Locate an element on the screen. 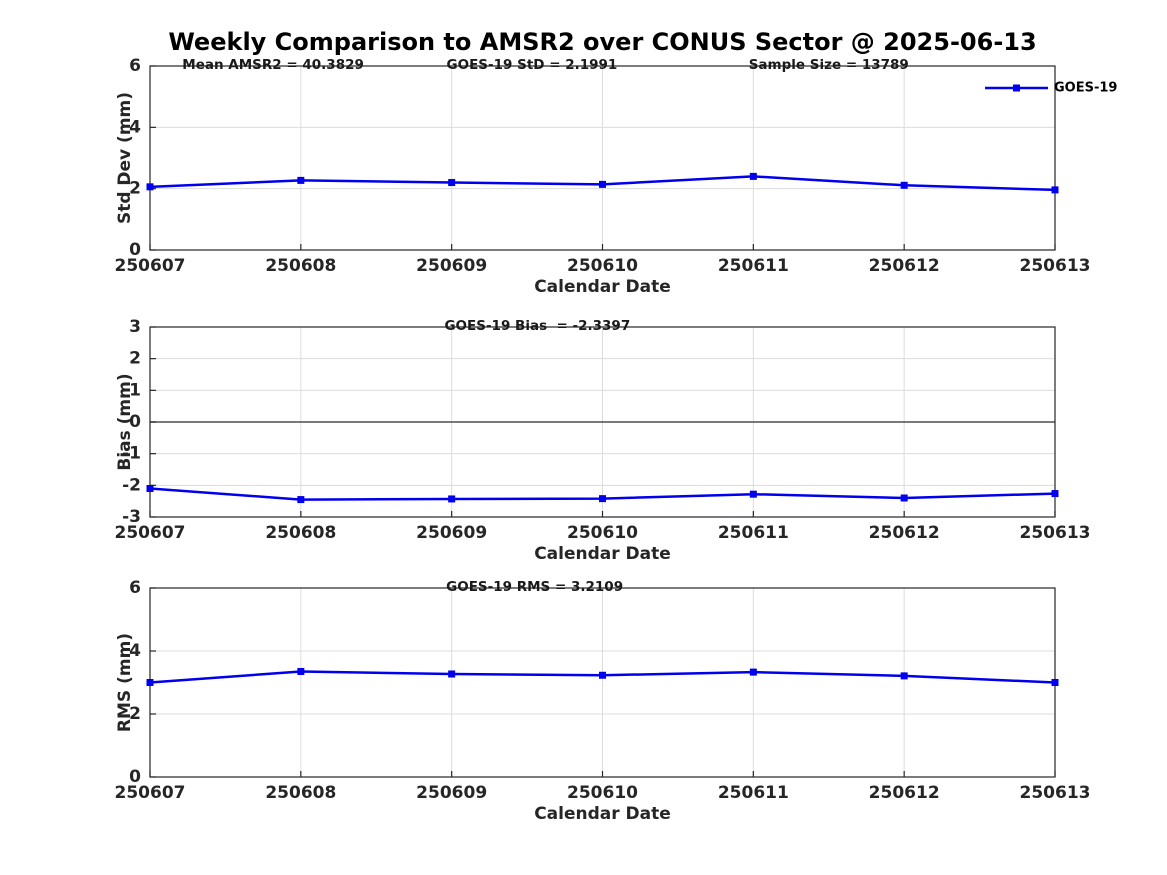 The height and width of the screenshot is (875, 1167). legend: GOES-19 is located at coordinates (1051, 88).